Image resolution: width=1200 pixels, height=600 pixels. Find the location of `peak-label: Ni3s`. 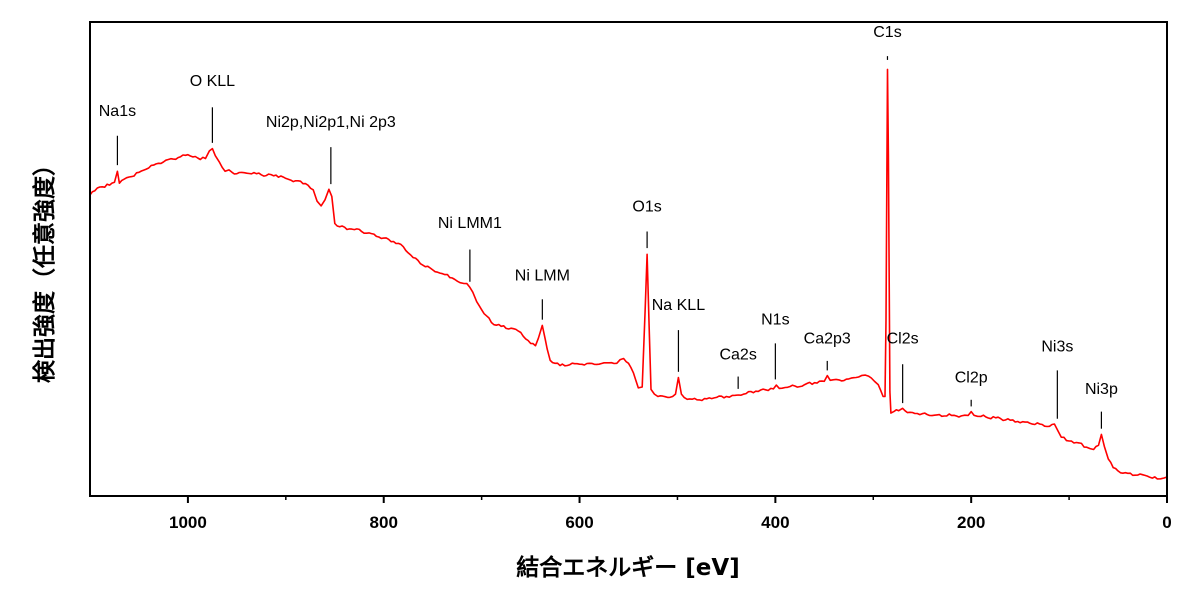

peak-label: Ni3s is located at coordinates (1057, 346).